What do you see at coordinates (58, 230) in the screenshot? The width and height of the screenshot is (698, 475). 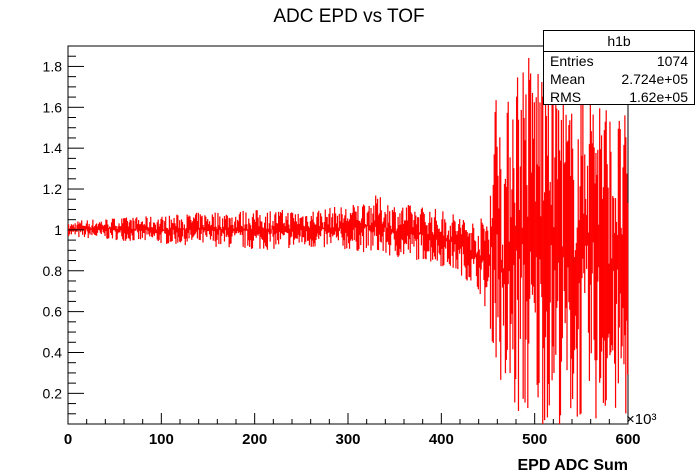 I see `y-tick-label: 1` at bounding box center [58, 230].